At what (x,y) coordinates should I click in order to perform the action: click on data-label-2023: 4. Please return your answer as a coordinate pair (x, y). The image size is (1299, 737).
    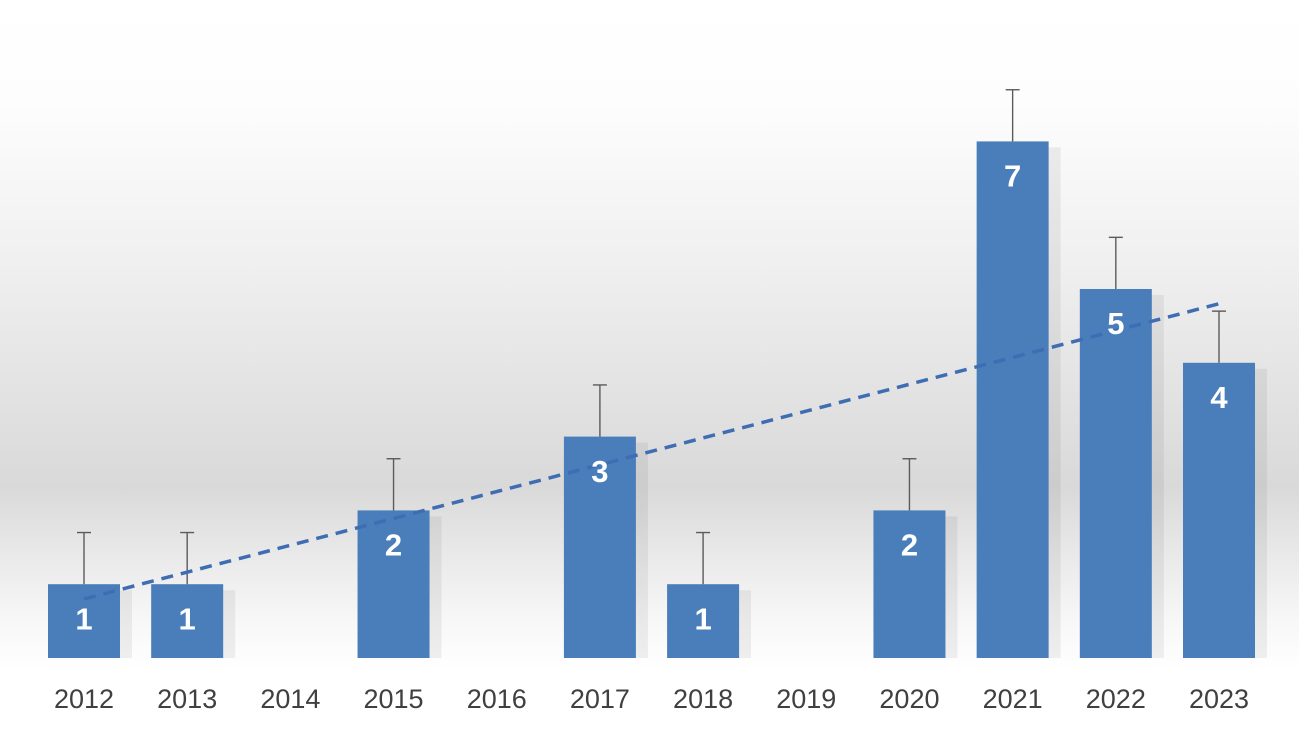
    Looking at the image, I should click on (1219, 397).